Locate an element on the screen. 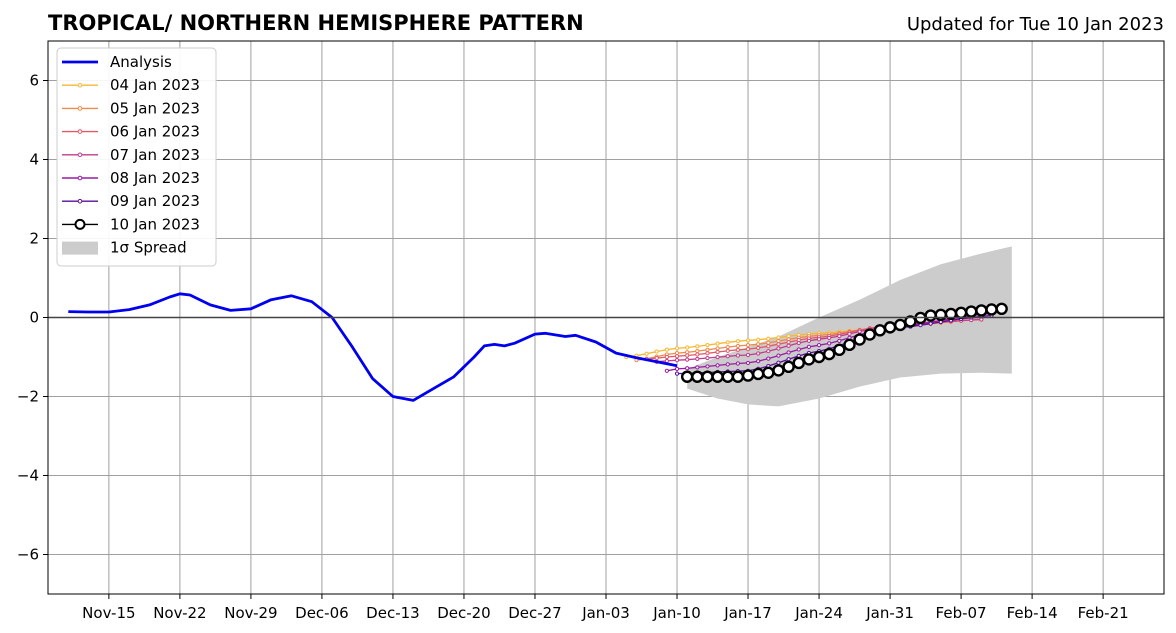 Image resolution: width=1176 pixels, height=633 pixels. y-tick-label: 2 is located at coordinates (34, 239).